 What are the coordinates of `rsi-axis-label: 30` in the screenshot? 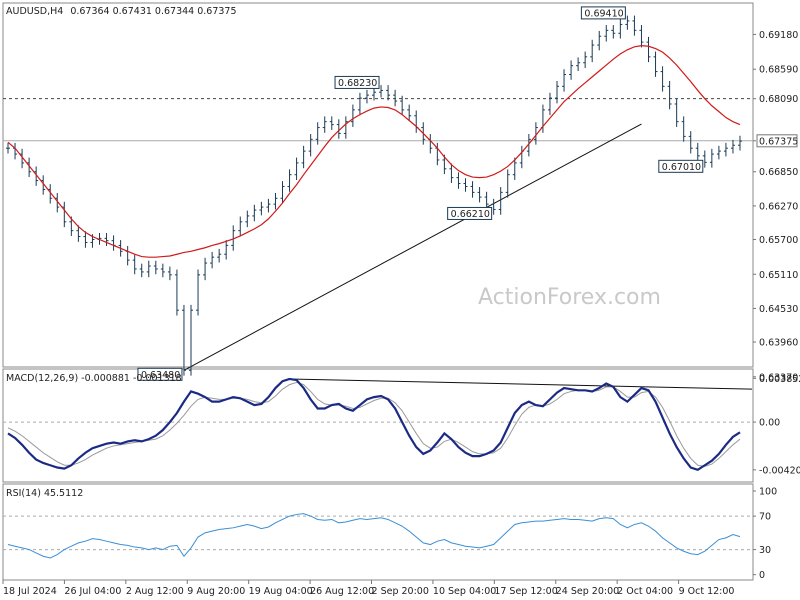 It's located at (765, 550).